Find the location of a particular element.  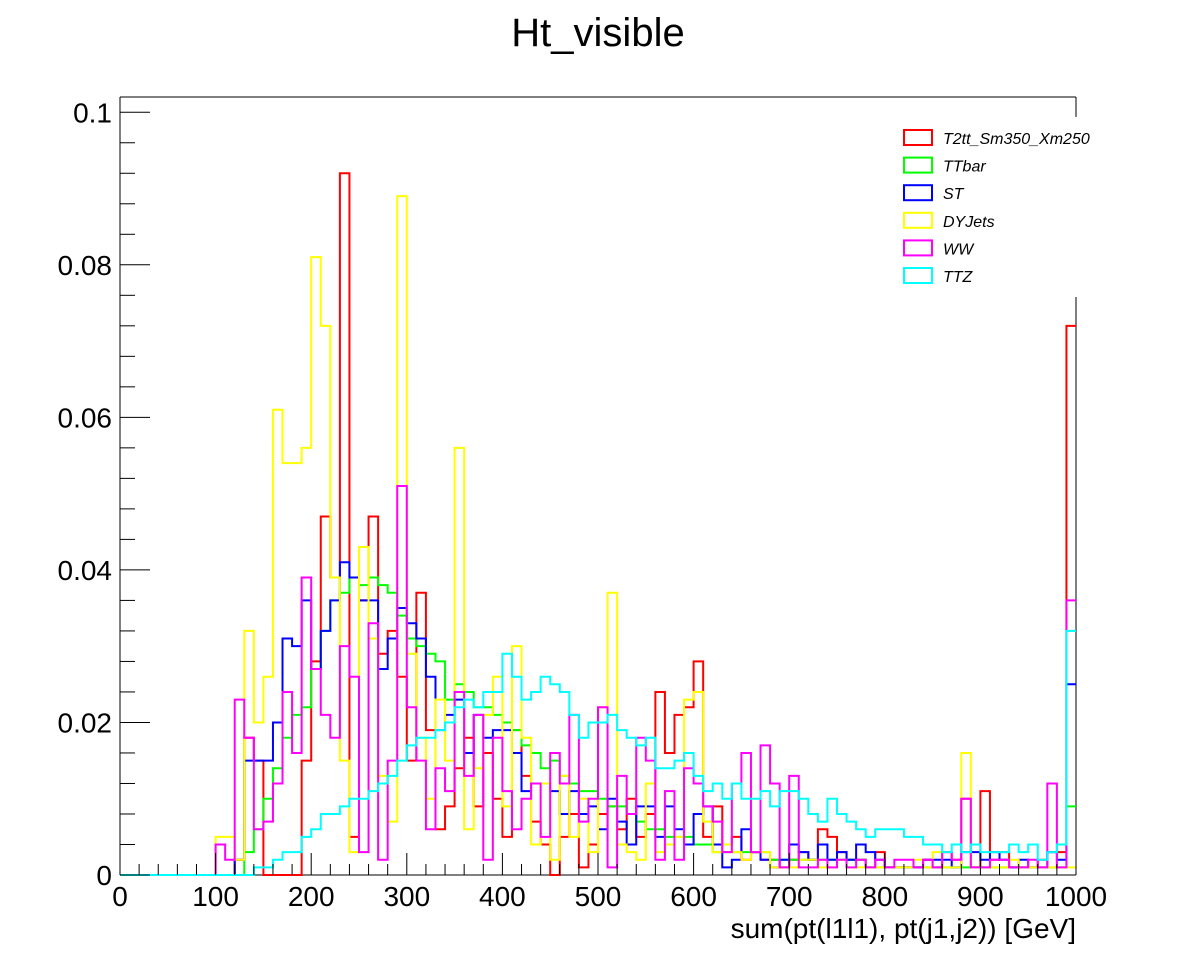

x-tick-label: 100 is located at coordinates (215, 896).